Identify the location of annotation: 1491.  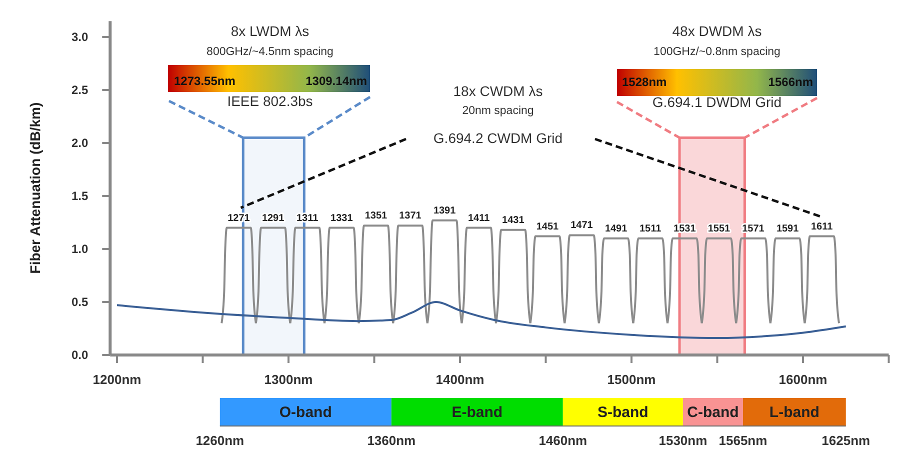
(616, 228).